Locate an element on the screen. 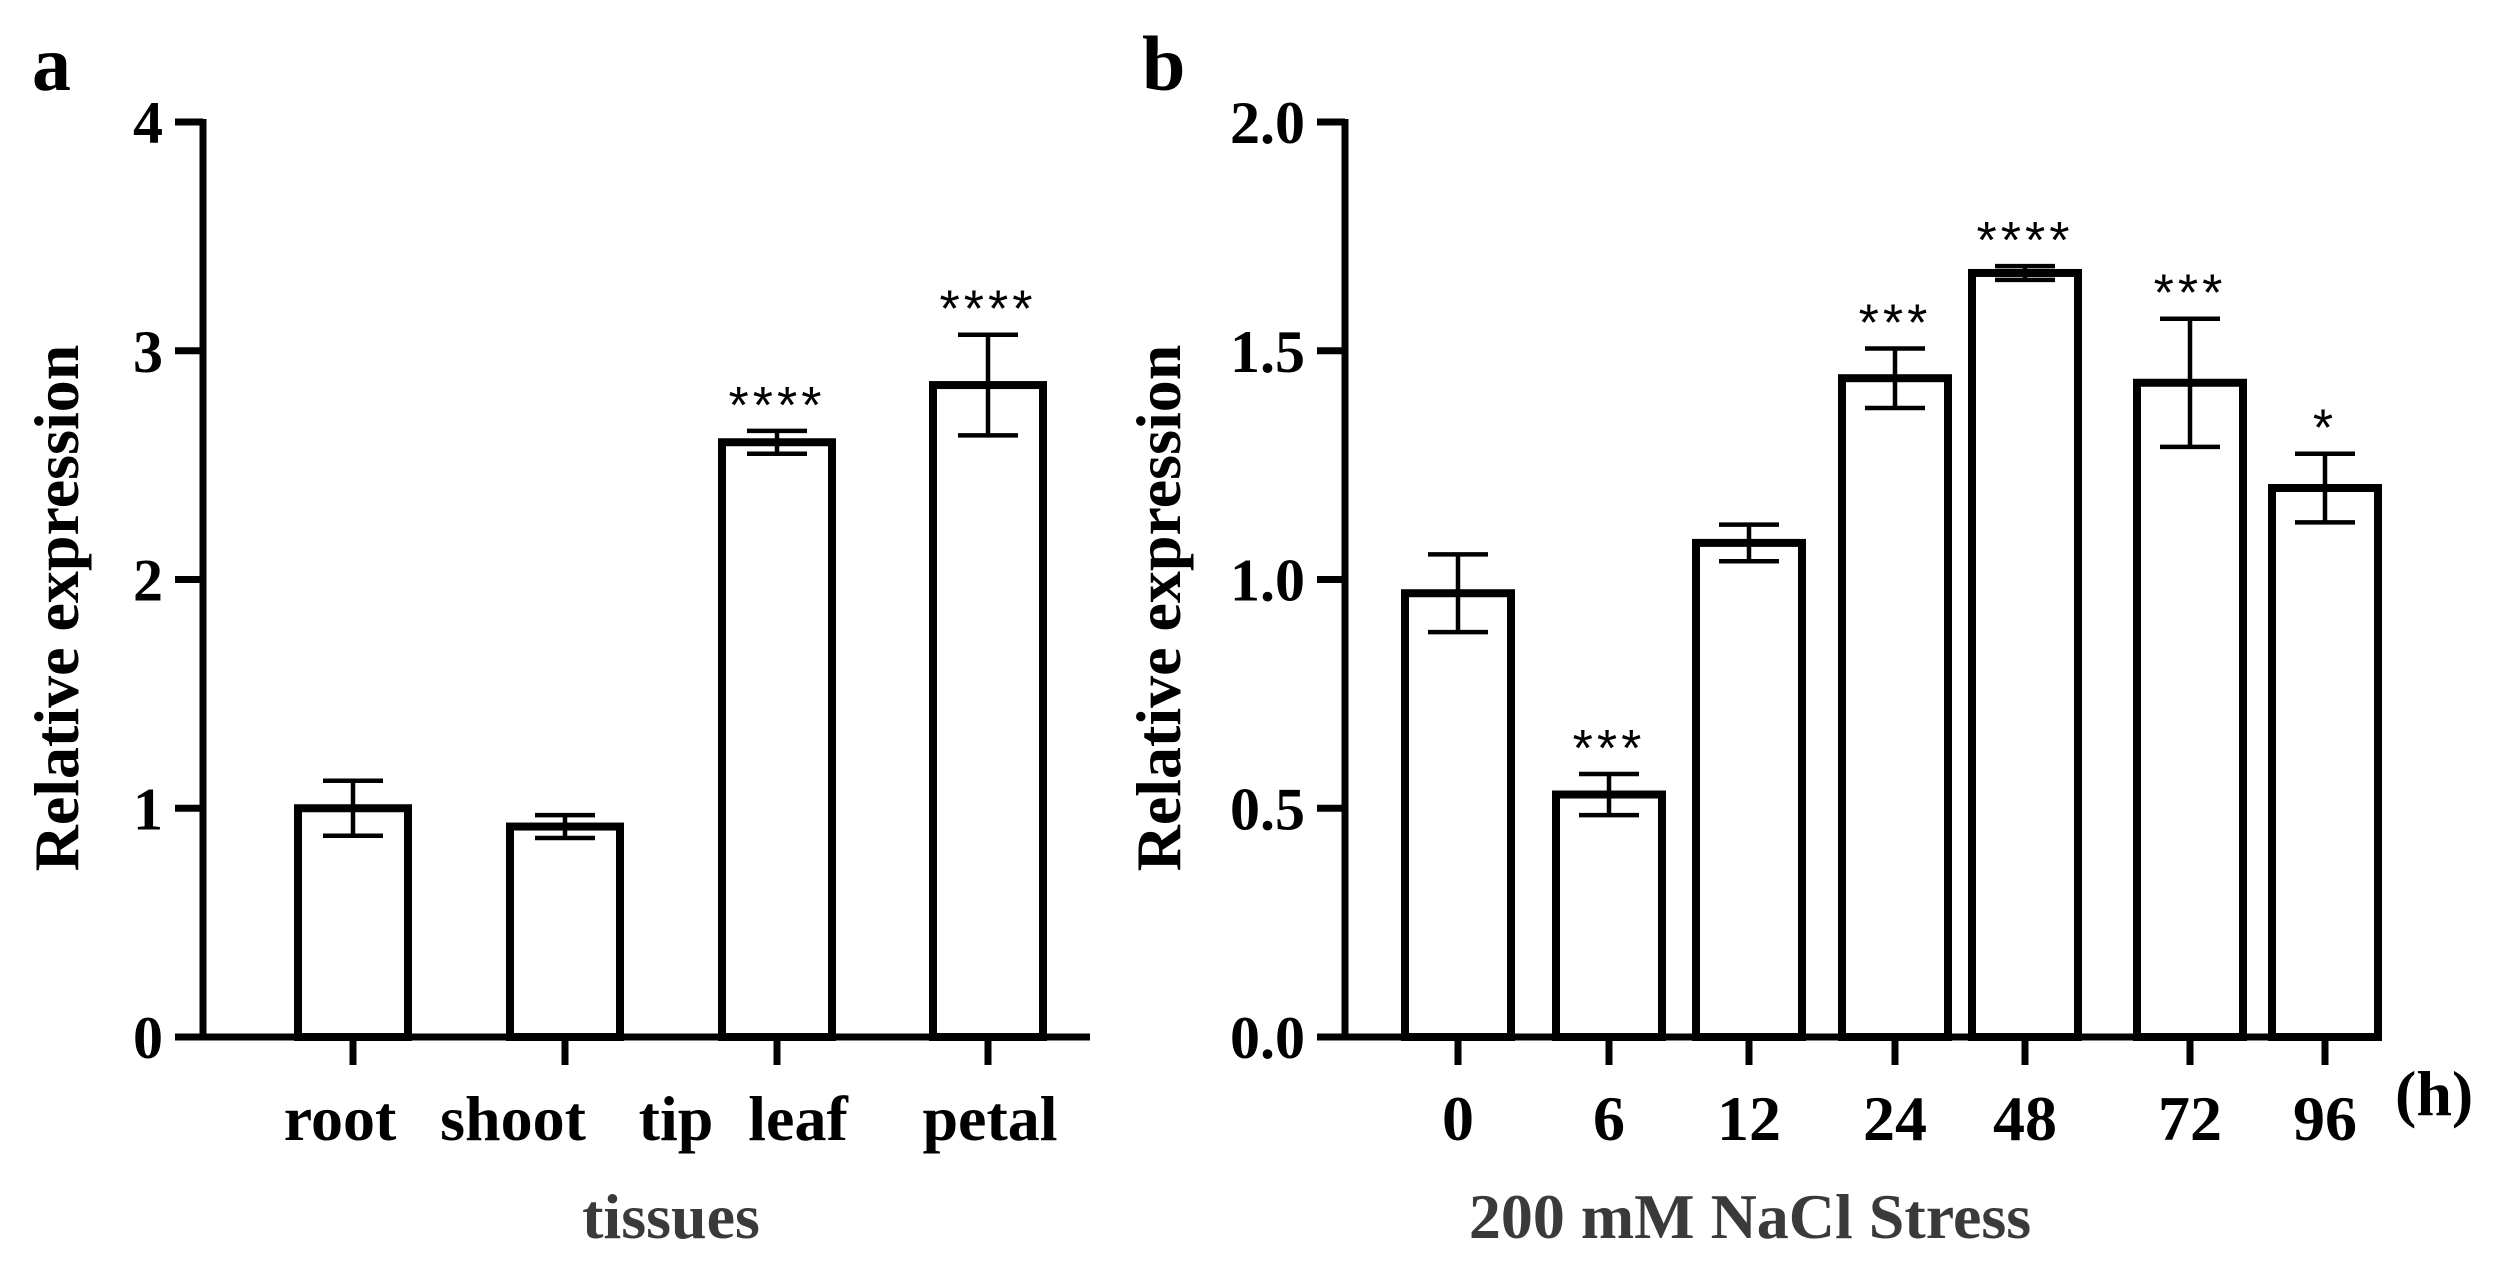 The image size is (2510, 1266). panel-b-unit-label: (h) is located at coordinates (2434, 1093).